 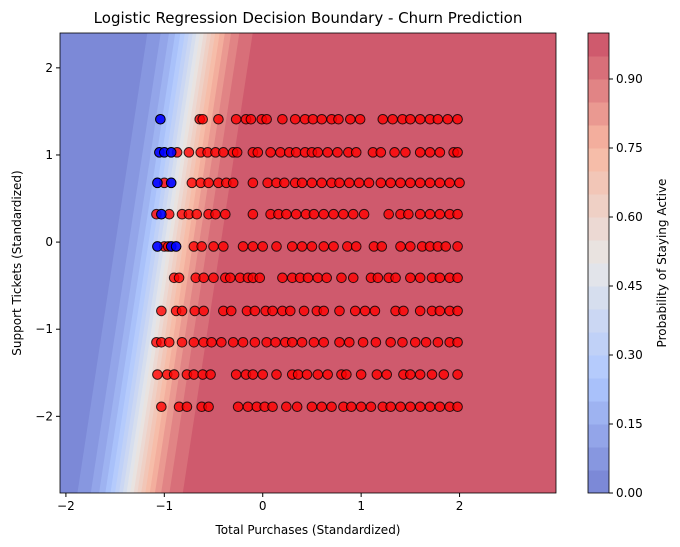 I want to click on y-axis: −2 −1 0 1 2, so click(x=47, y=242).